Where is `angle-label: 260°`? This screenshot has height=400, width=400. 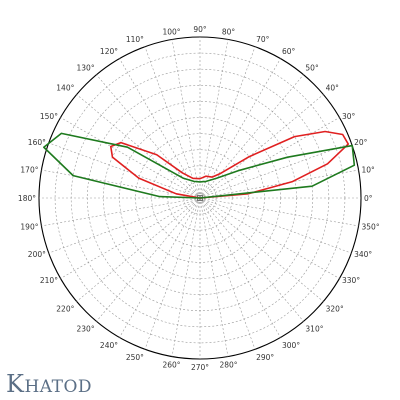 angle-label: 260° is located at coordinates (171, 365).